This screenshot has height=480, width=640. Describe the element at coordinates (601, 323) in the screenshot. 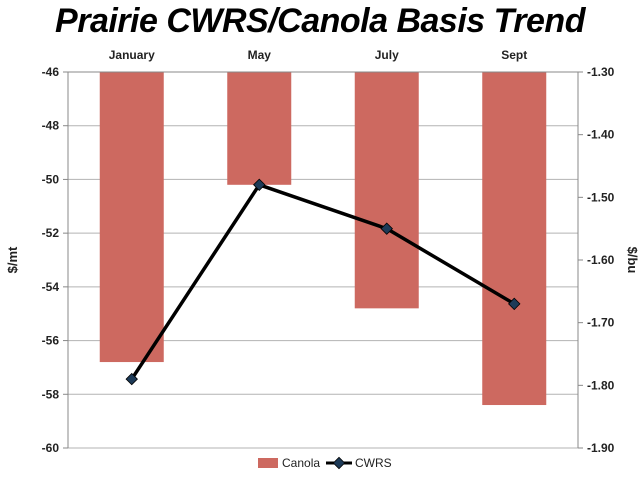

I see `right-tick-label: -1.70` at that location.